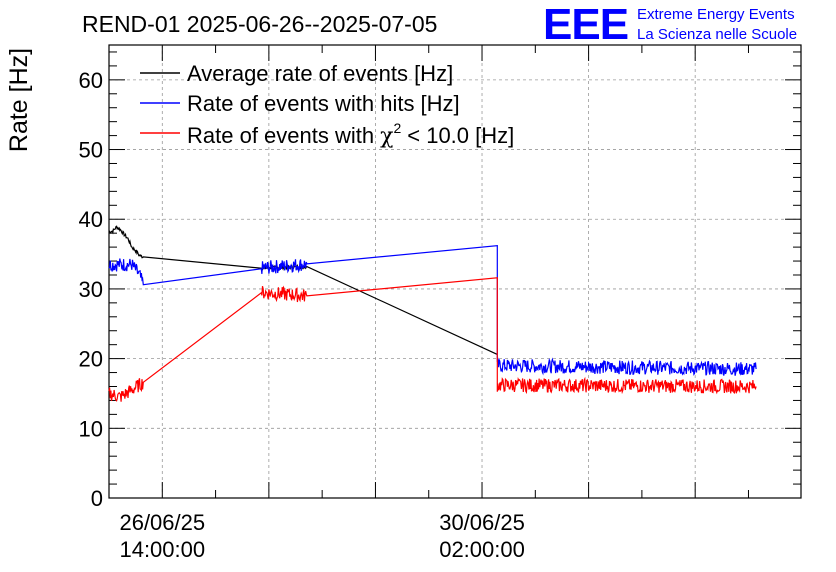  I want to click on y-tick-label: 20, so click(91, 359).